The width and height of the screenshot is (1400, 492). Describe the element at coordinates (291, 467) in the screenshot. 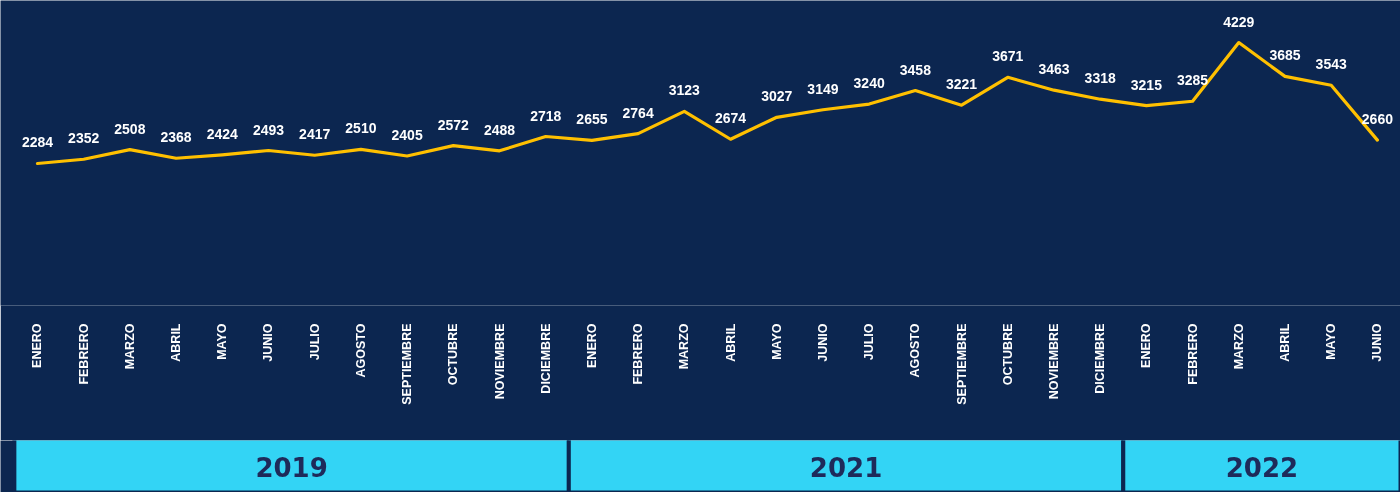

I see `text: 2019` at that location.